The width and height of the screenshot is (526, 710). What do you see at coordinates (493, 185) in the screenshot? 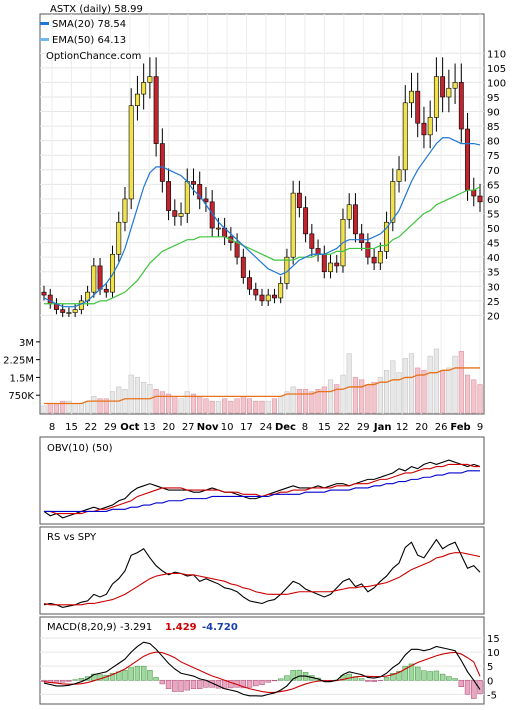
I see `price-tick-label: 65` at bounding box center [493, 185].